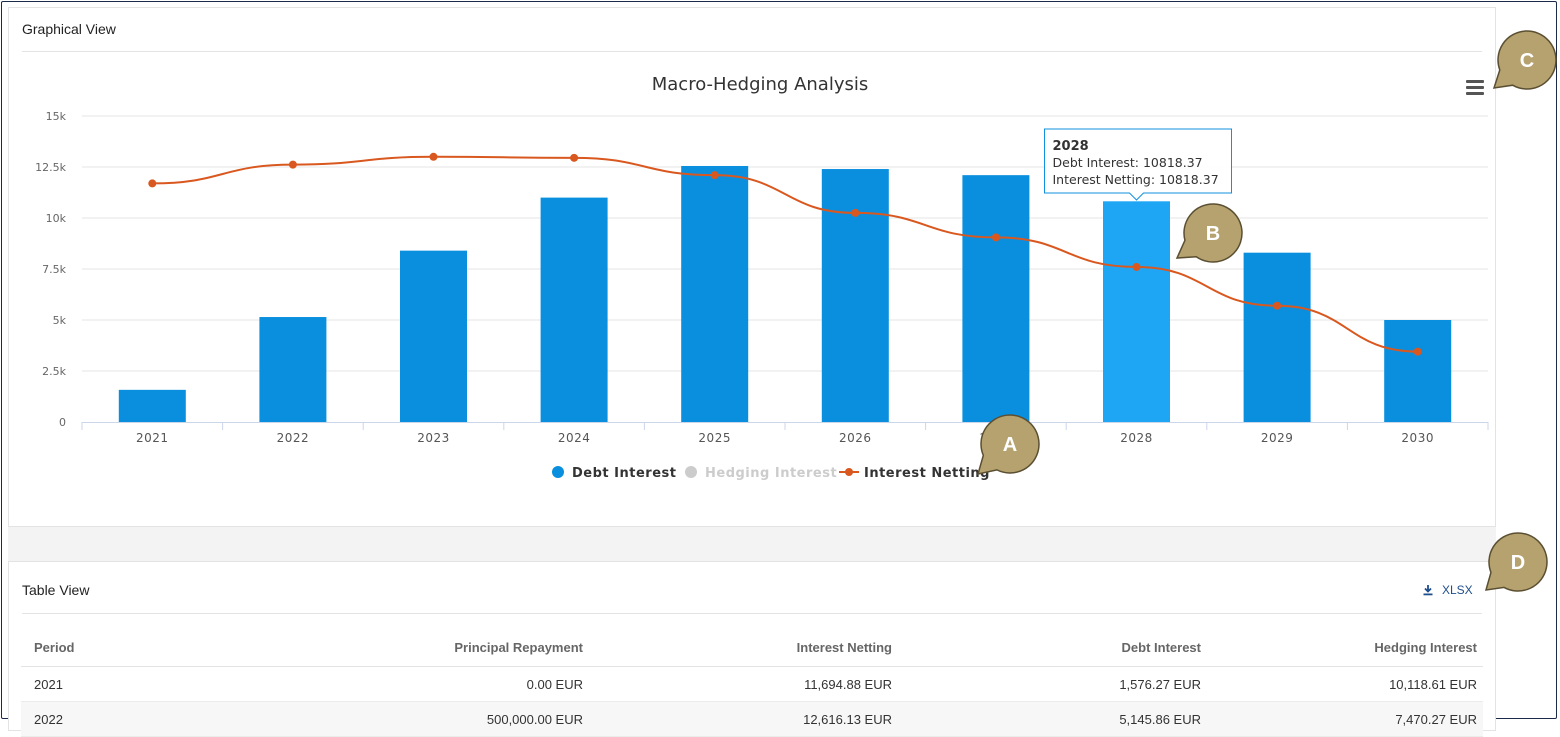  What do you see at coordinates (100, 647) in the screenshot?
I see `col-header-period: Period` at bounding box center [100, 647].